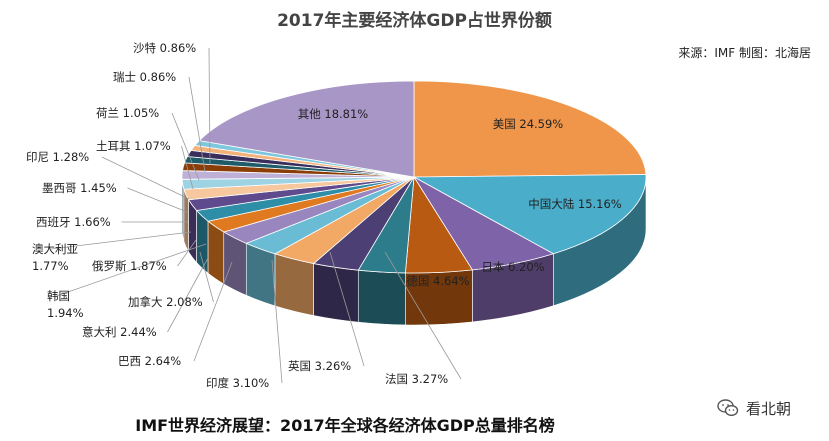 The width and height of the screenshot is (829, 441). I want to click on leader-line-韩国, so click(131, 270).